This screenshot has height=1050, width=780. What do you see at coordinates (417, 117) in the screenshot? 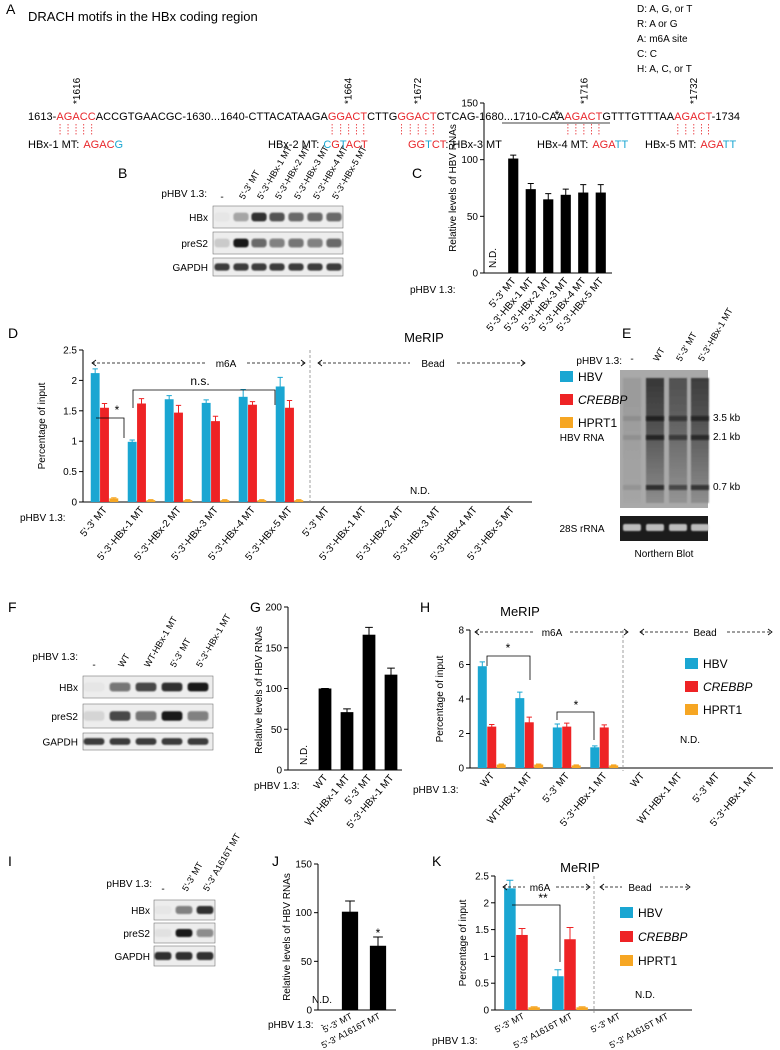
I see `sequence-segment: GGACT` at bounding box center [417, 117].